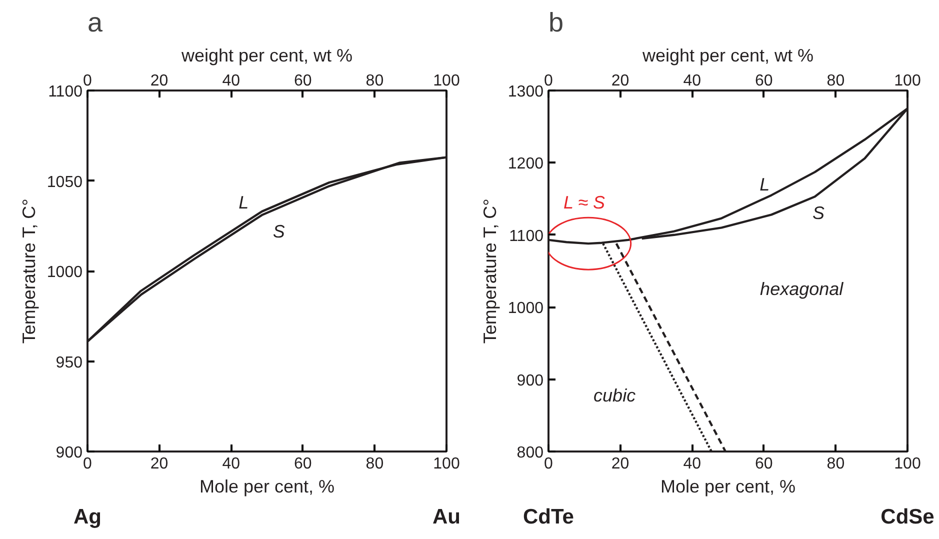 Image resolution: width=939 pixels, height=539 pixels. Describe the element at coordinates (802, 289) in the screenshot. I see `annotation: hexagonal` at that location.